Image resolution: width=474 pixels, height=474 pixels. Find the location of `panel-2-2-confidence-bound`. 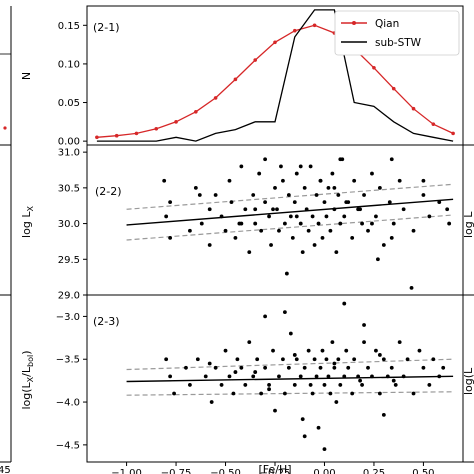

panel-2-2-confidence-bound is located at coordinates (290, 227).